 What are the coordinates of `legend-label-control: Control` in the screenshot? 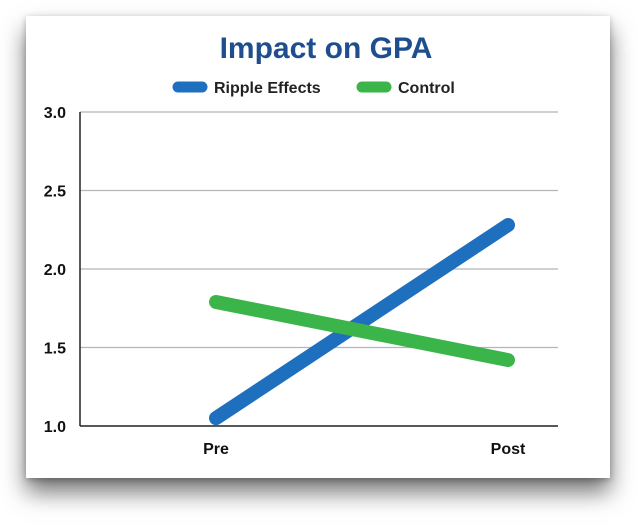 It's located at (426, 88).